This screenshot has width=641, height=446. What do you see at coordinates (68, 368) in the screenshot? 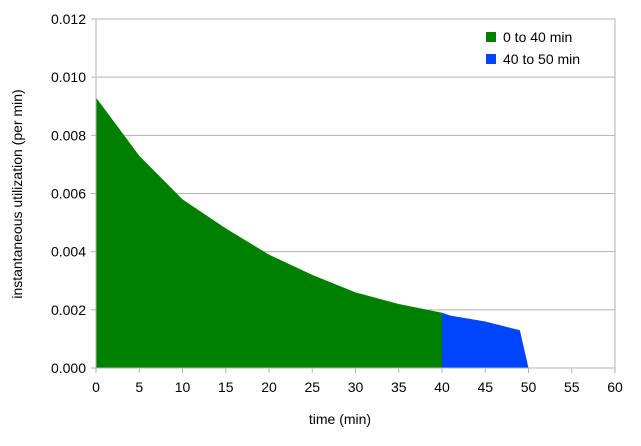
I see `y-tick-label: 0.000` at bounding box center [68, 368].